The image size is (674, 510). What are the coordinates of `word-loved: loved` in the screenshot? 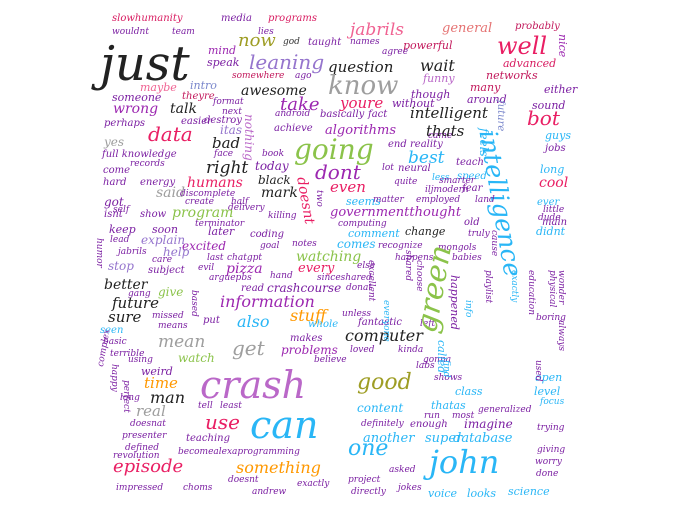 It's located at (362, 350).